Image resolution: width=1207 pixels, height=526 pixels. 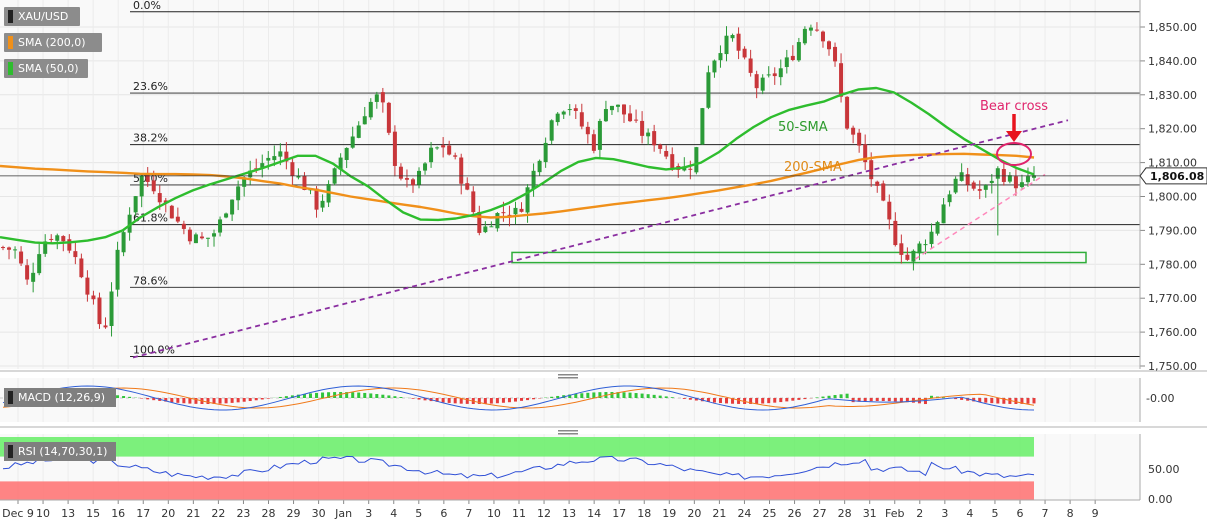 I want to click on x-axis-label: 13, so click(x=68, y=513).